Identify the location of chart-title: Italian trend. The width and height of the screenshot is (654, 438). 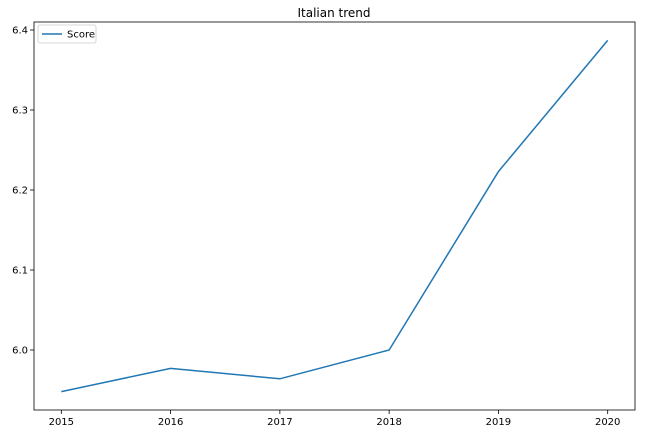
(333, 13).